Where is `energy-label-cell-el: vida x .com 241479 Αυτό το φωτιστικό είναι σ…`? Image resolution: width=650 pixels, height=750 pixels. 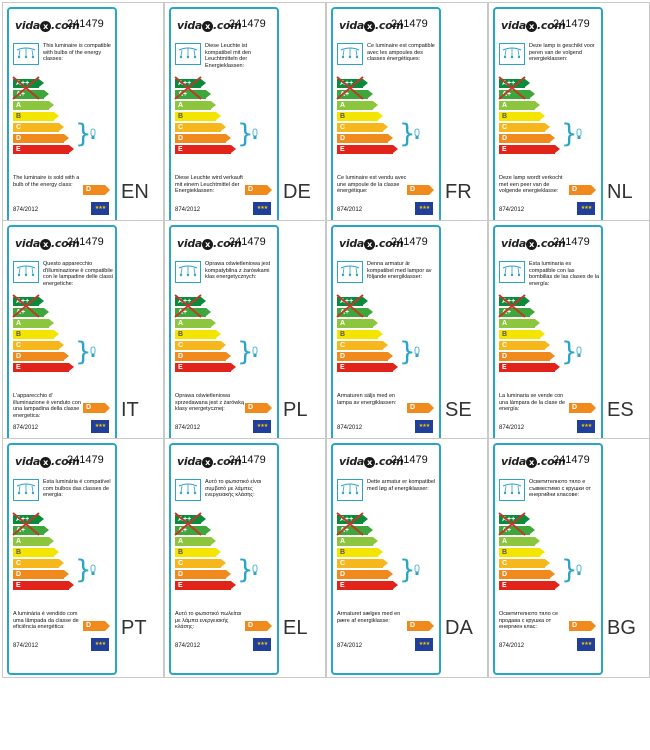 energy-label-cell-el: vida x .com 241479 Αυτό το φωτιστικό είναι σ… is located at coordinates (245, 558).